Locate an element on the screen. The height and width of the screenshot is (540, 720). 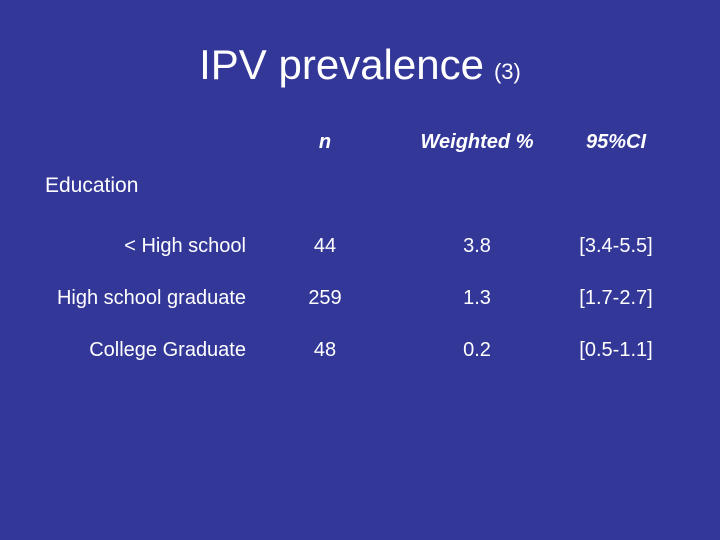
column-header-n: n is located at coordinates (325, 142).